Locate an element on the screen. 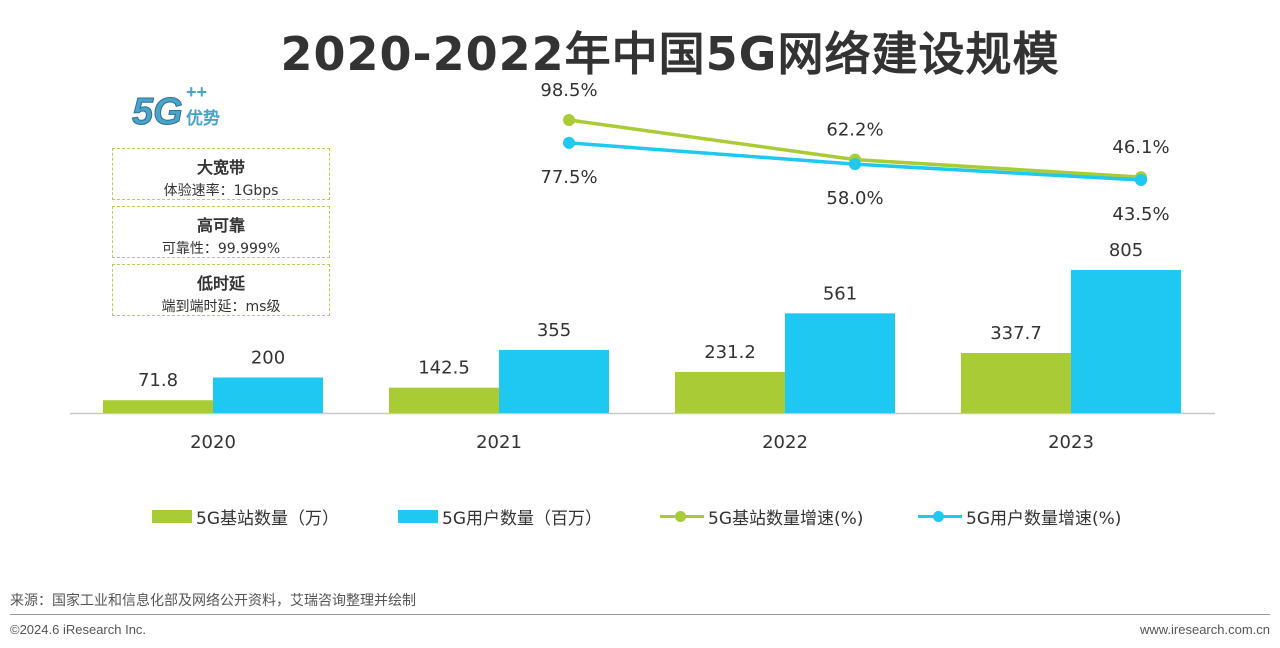 The height and width of the screenshot is (648, 1280). feature-title: 大宽带 is located at coordinates (220, 167).